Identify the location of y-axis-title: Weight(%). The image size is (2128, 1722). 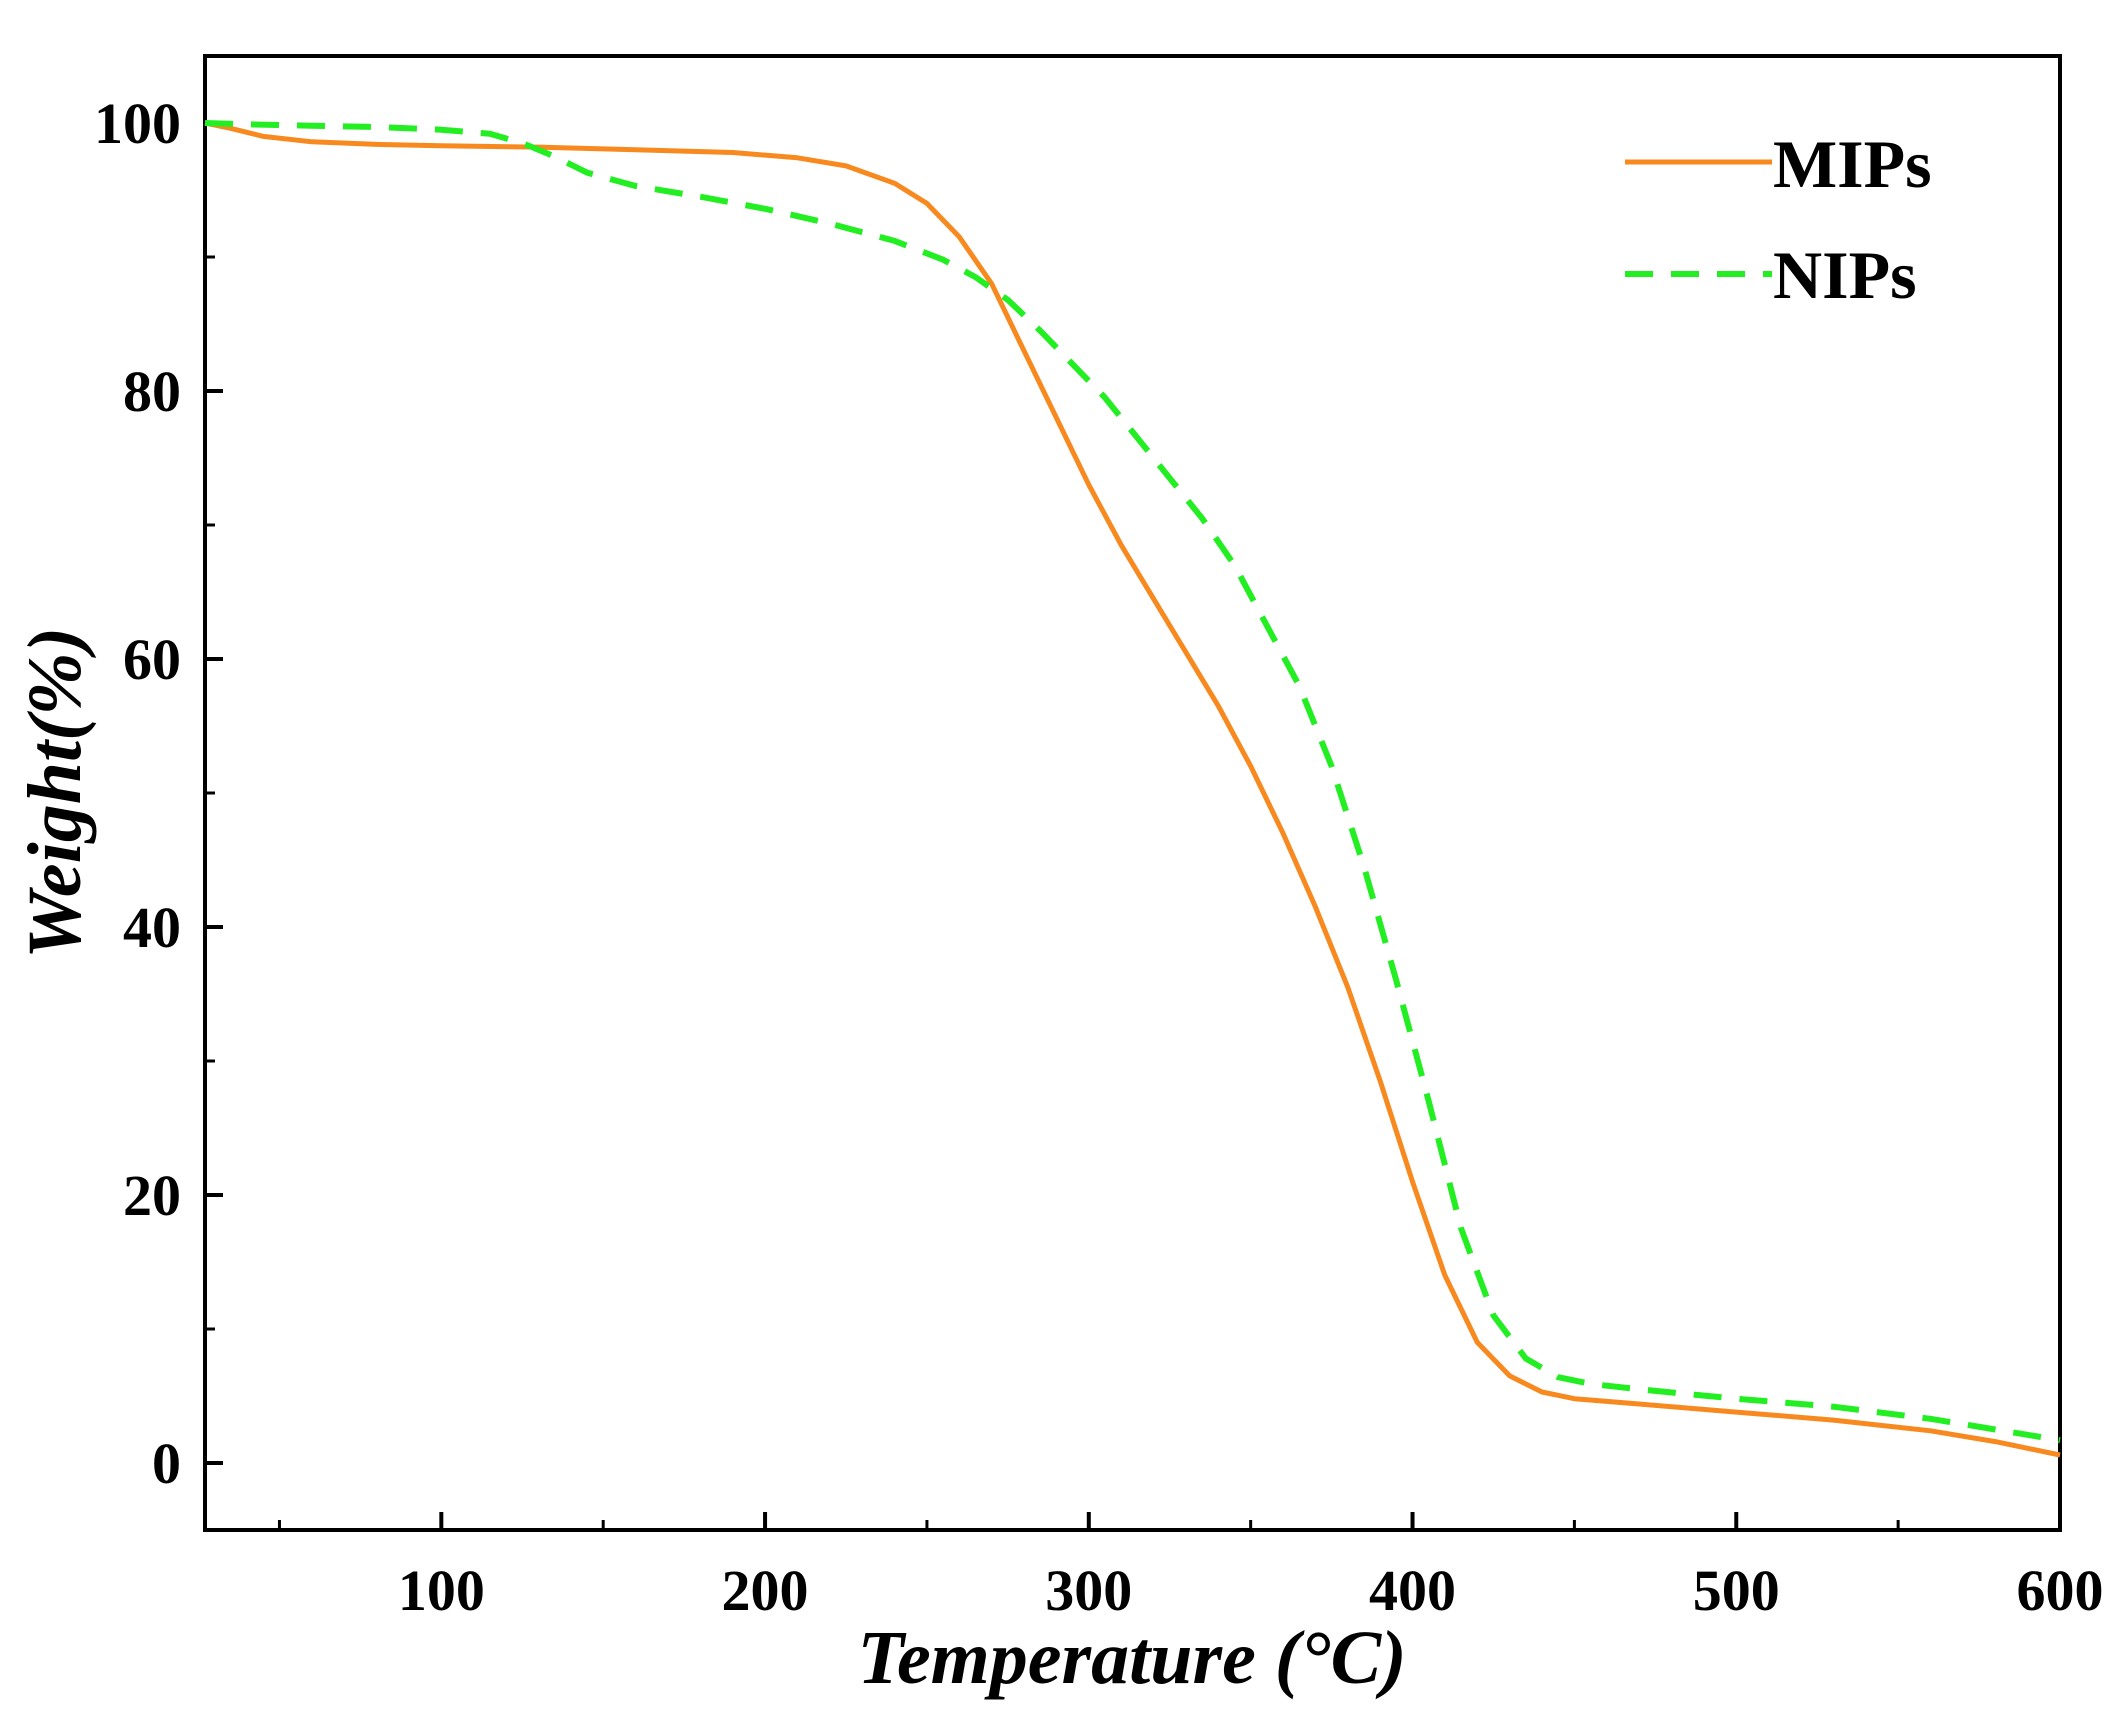
(55, 793).